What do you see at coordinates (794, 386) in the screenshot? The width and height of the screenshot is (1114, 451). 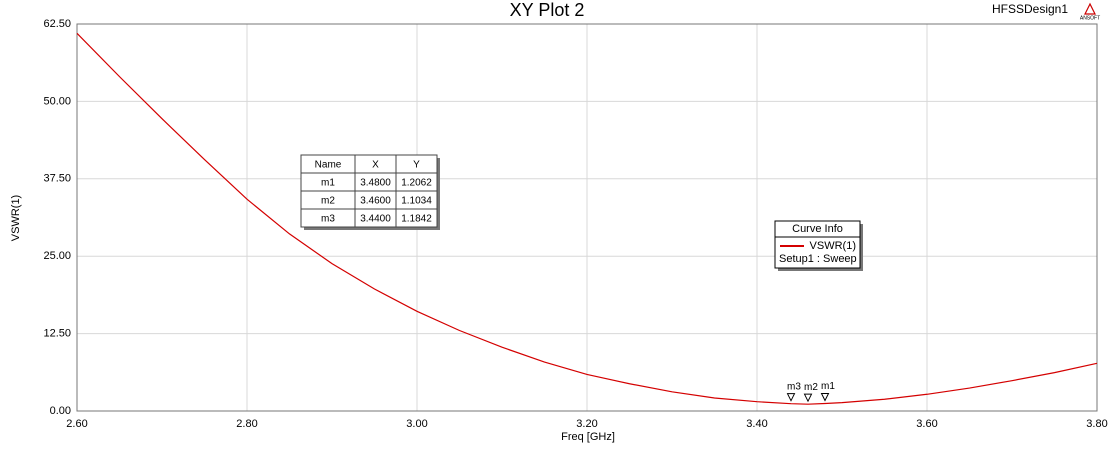 I see `marker-label: m3` at bounding box center [794, 386].